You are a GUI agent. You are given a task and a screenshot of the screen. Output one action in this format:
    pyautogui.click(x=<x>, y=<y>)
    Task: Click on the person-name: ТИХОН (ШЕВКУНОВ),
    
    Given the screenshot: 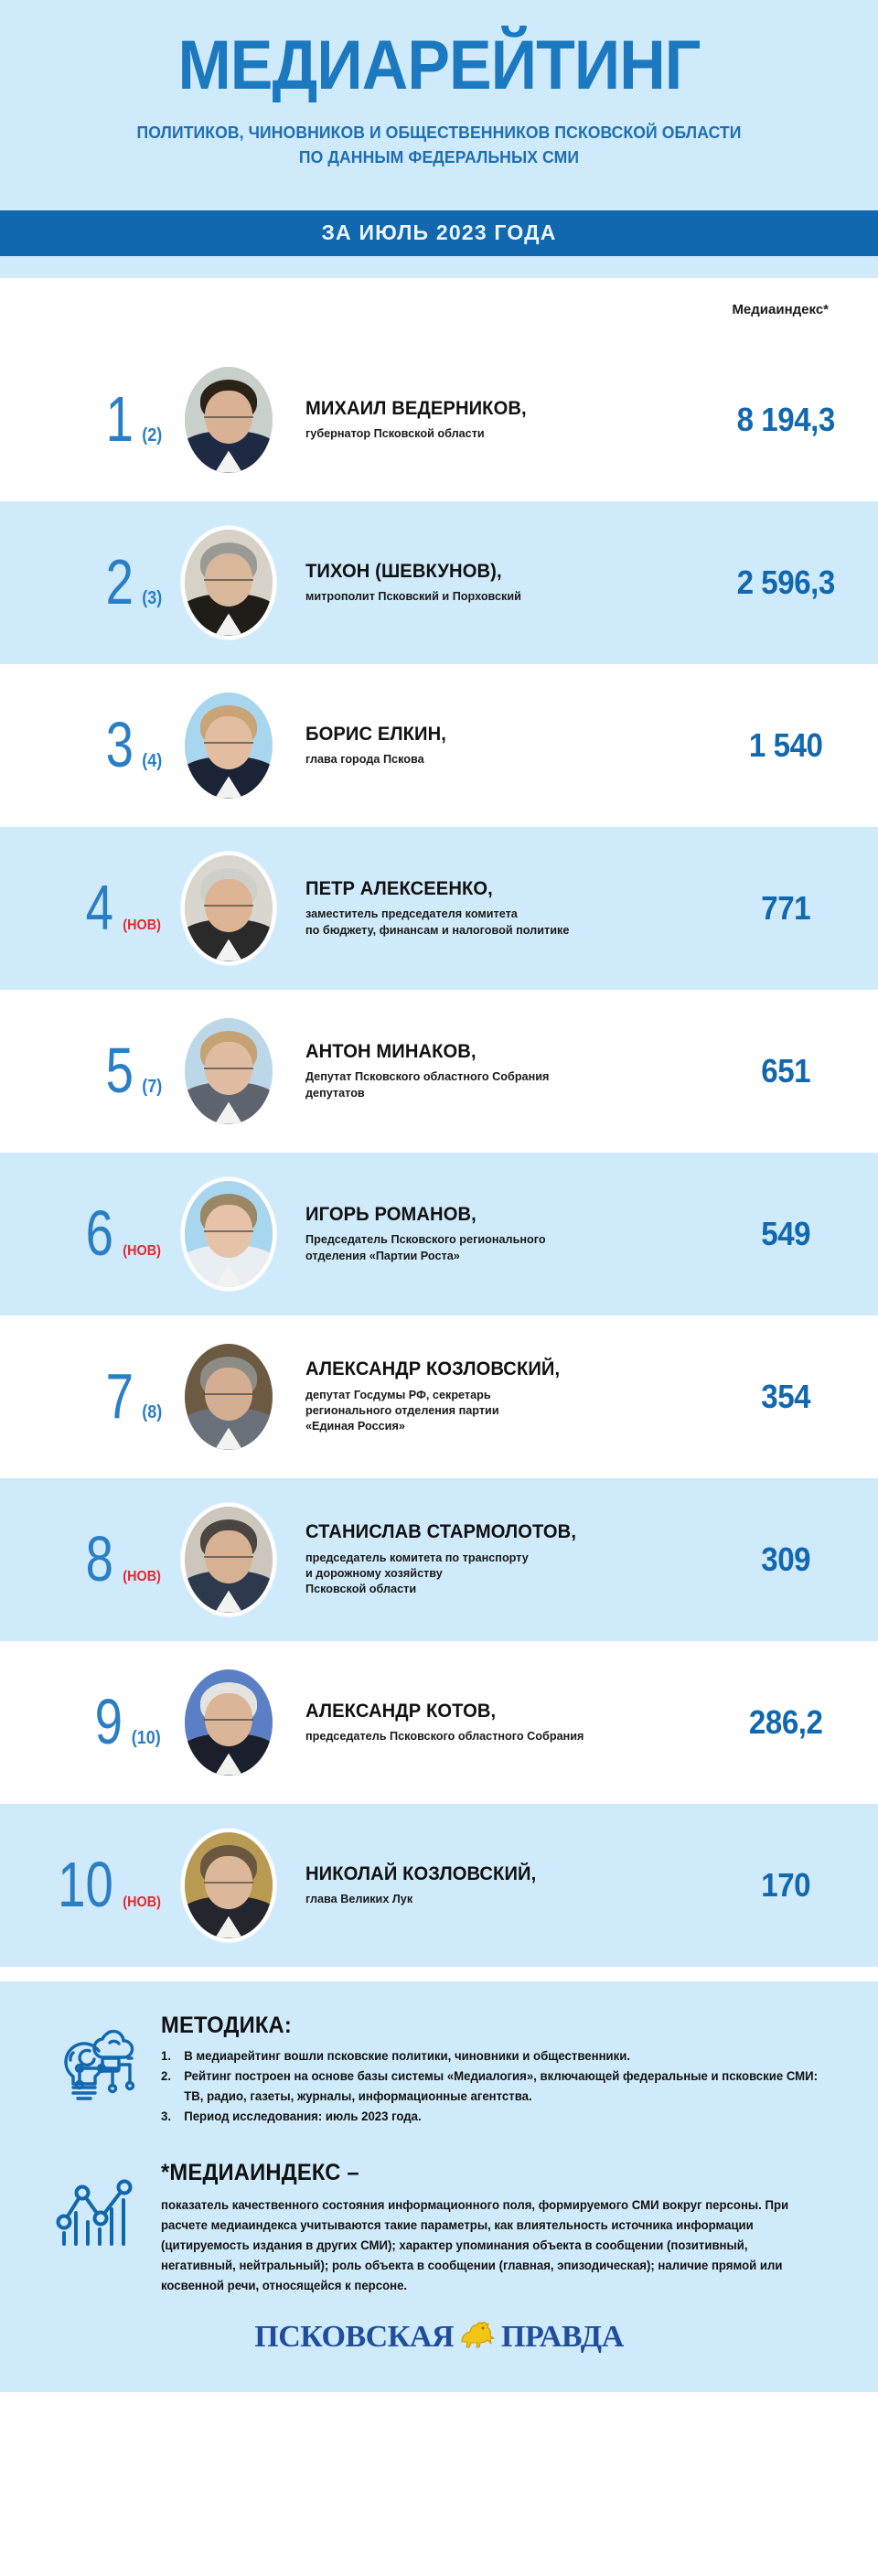 What is the action you would take?
    pyautogui.click(x=403, y=571)
    